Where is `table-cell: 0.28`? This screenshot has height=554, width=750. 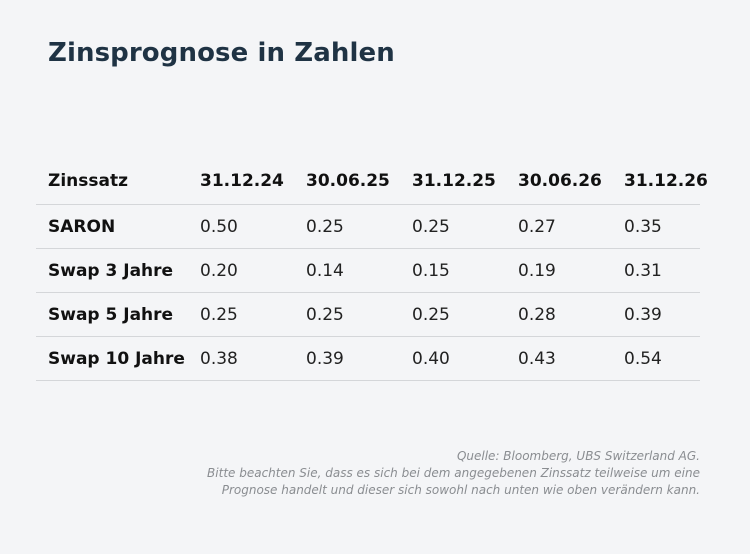 table-cell: 0.28 is located at coordinates (559, 314).